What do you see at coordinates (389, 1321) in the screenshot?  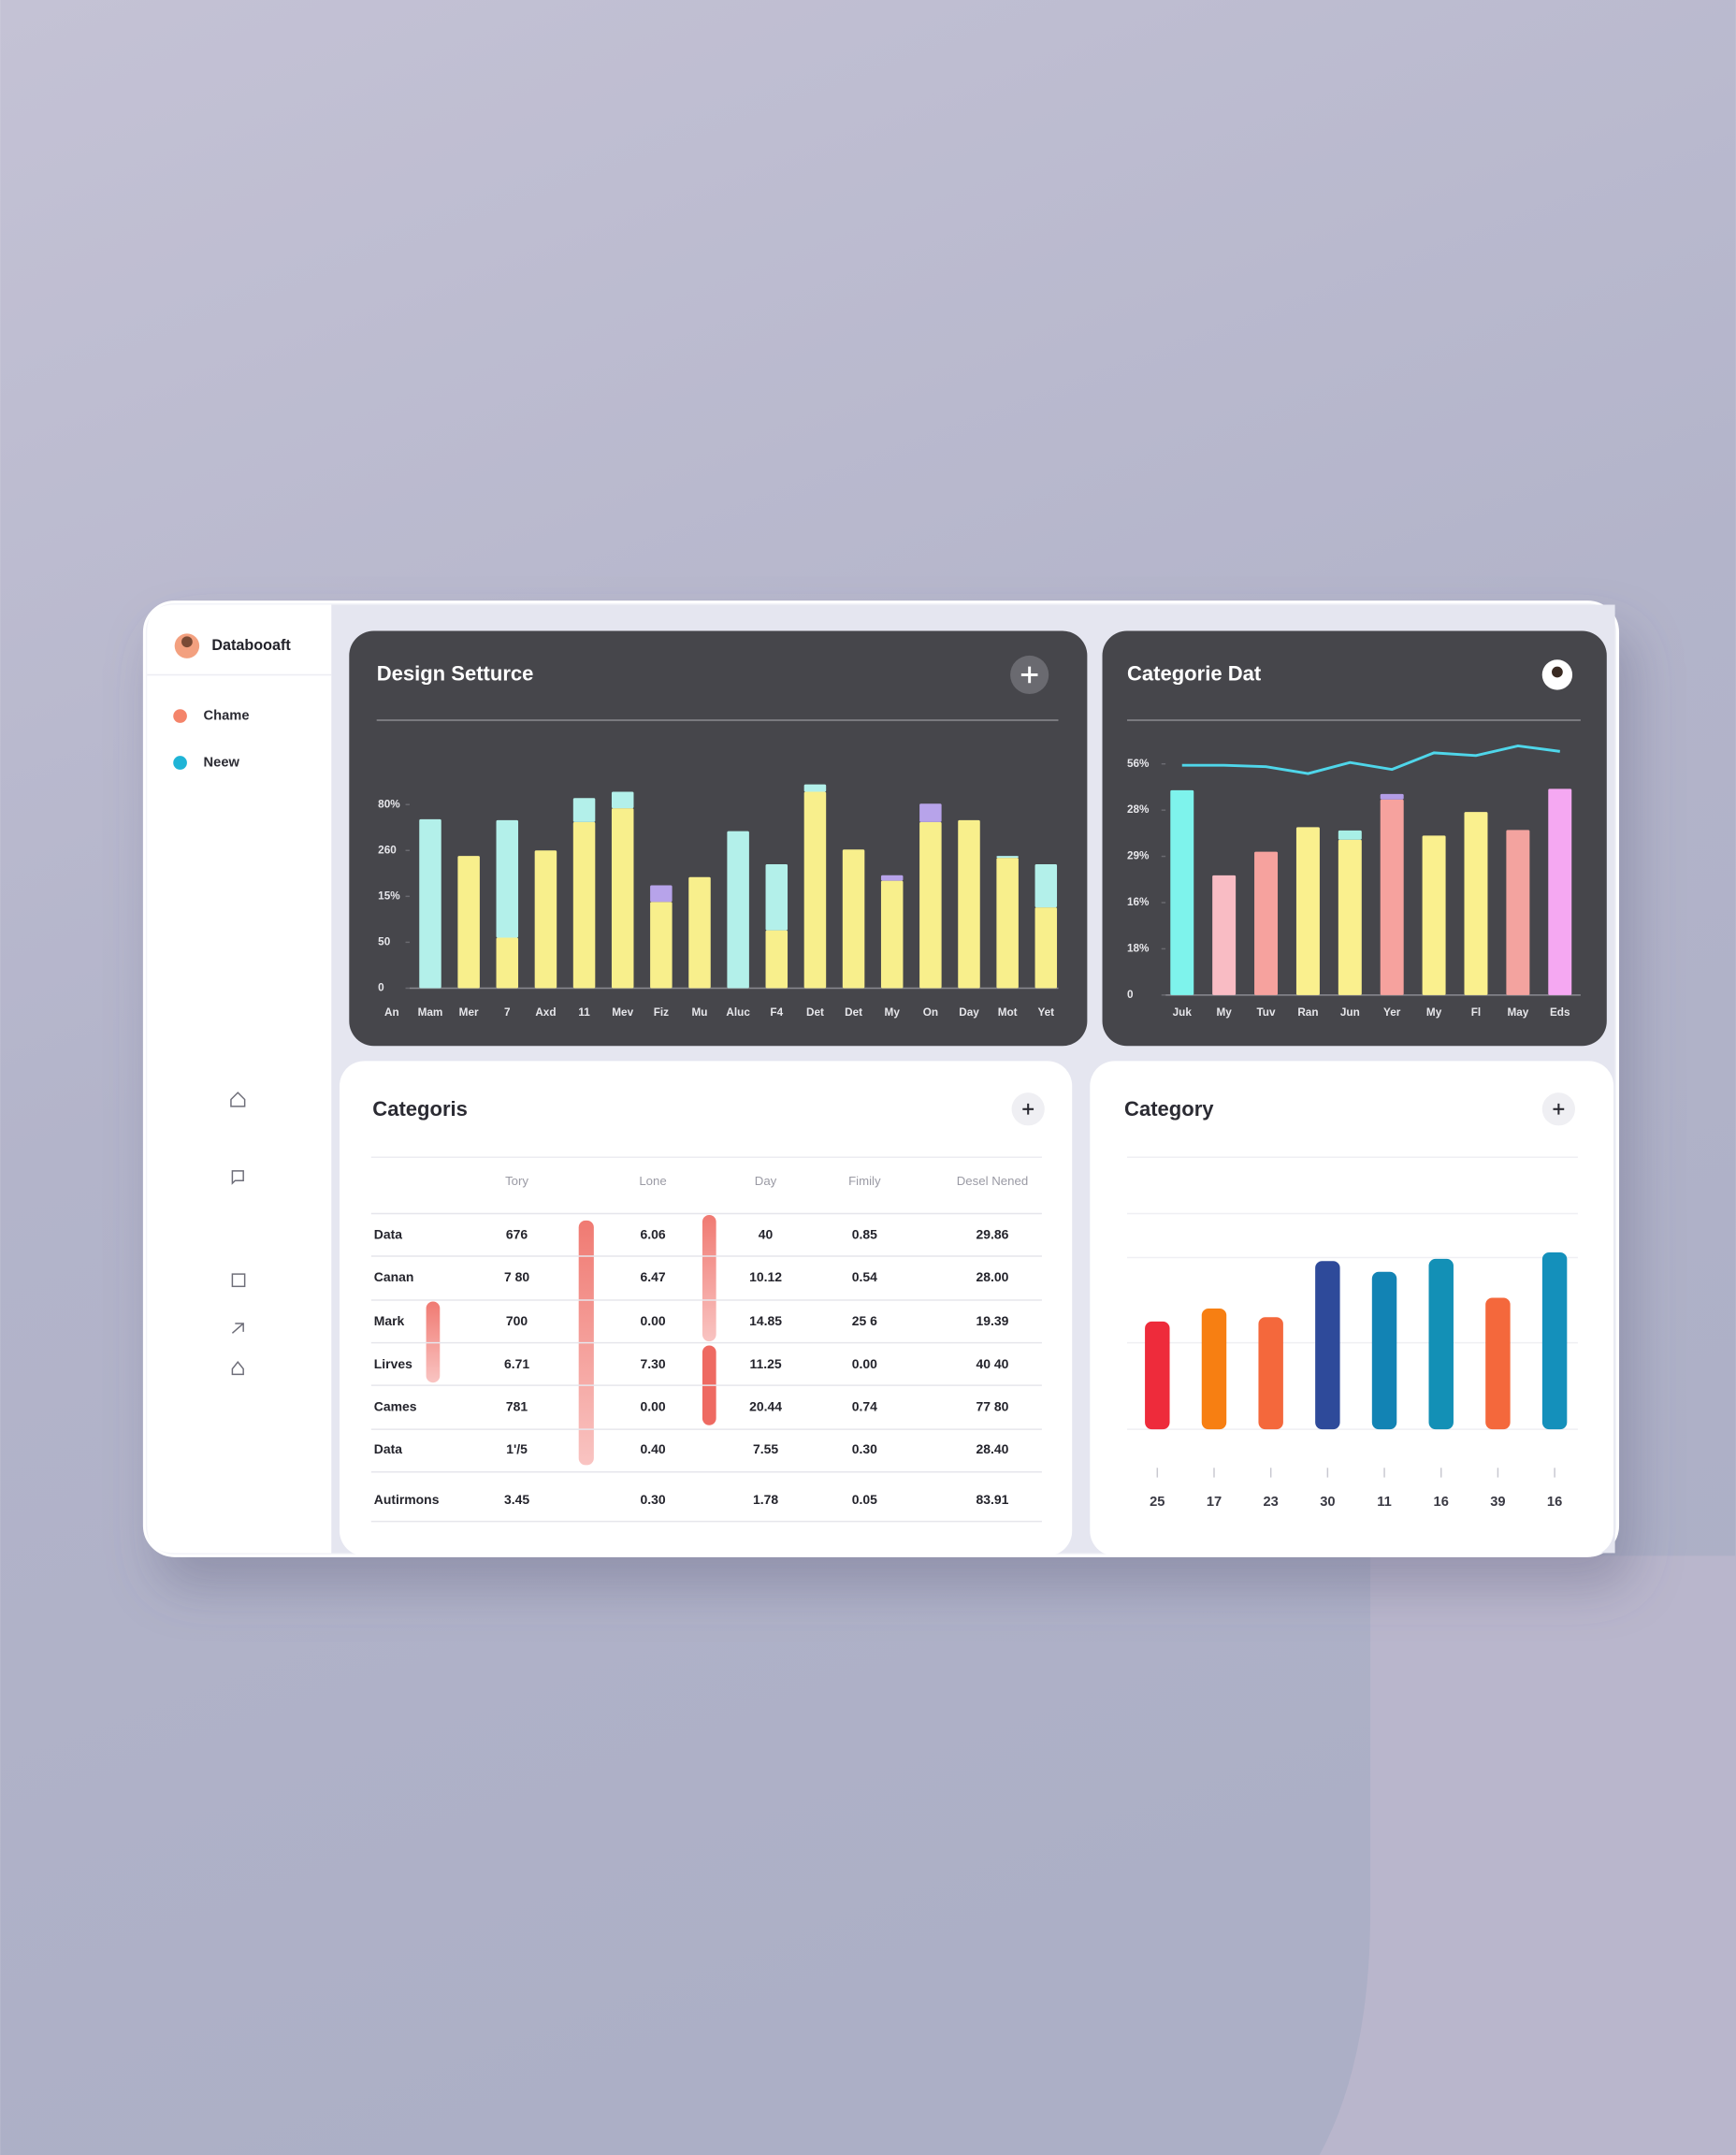 I see `row-label: Mark` at bounding box center [389, 1321].